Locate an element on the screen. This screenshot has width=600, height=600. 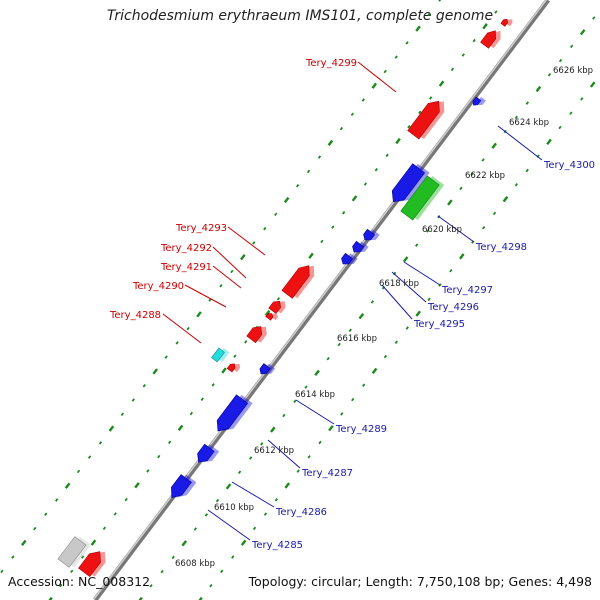
gene-label-forward: Tery_4293 is located at coordinates (201, 228).